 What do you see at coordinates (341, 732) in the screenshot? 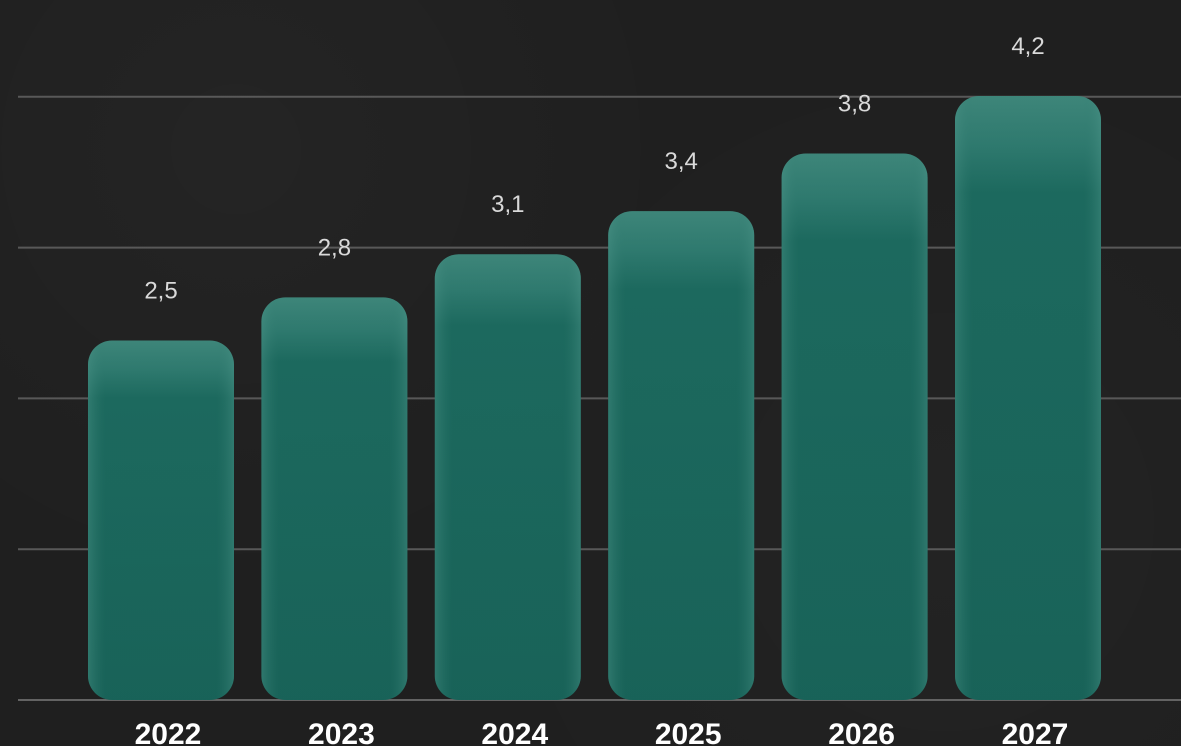
I see `x-tick-label-2023: 2023` at bounding box center [341, 732].